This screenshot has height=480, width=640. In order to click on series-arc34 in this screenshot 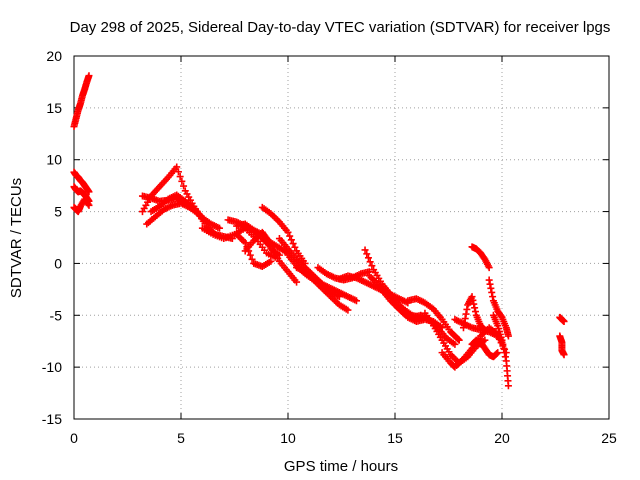, I will do `click(562, 345)`.